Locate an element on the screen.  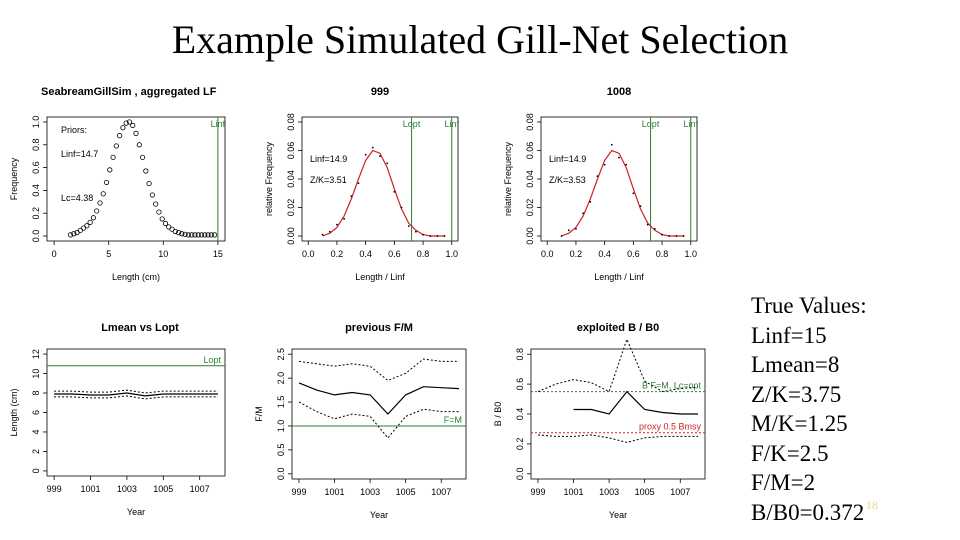
fm-ytick-label: 0.0 is located at coordinates (281, 474).